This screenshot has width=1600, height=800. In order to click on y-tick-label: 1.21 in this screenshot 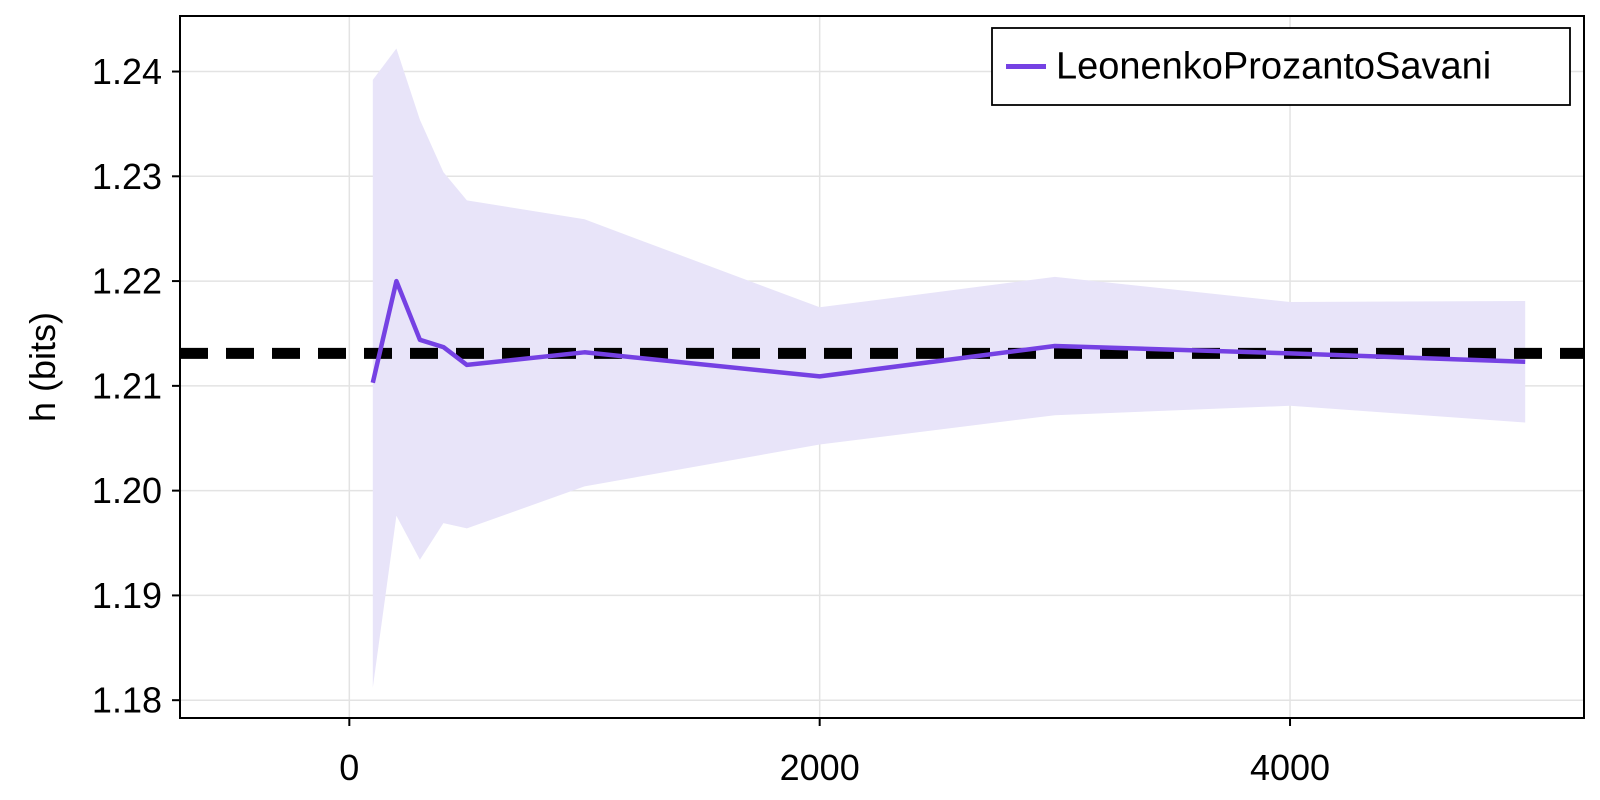, I will do `click(127, 385)`.